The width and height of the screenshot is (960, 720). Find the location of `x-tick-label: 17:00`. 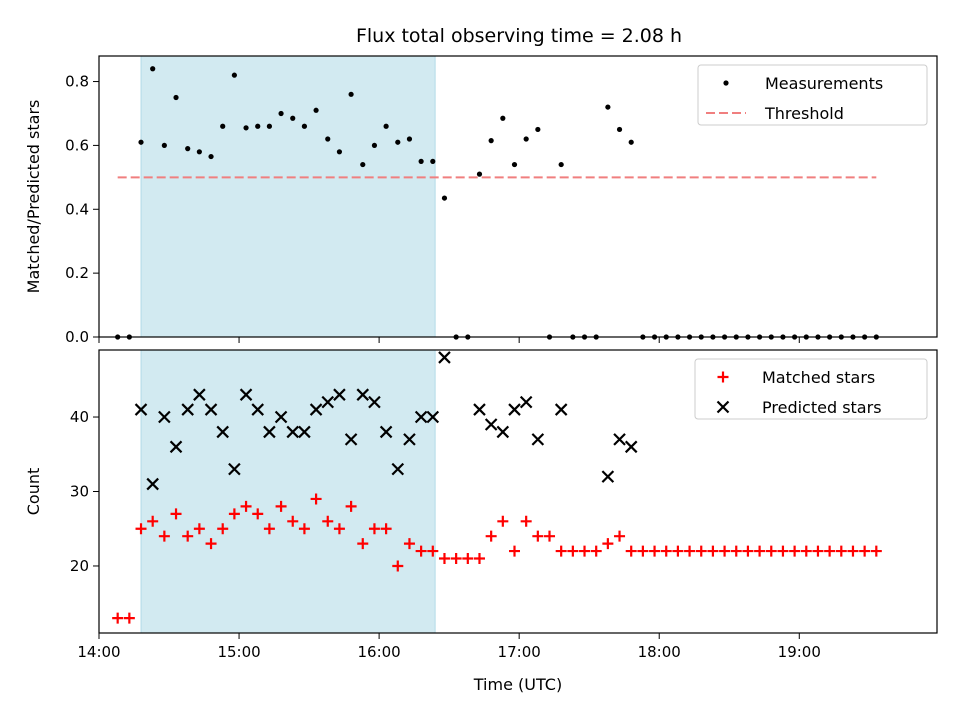

x-tick-label: 17:00 is located at coordinates (519, 652).